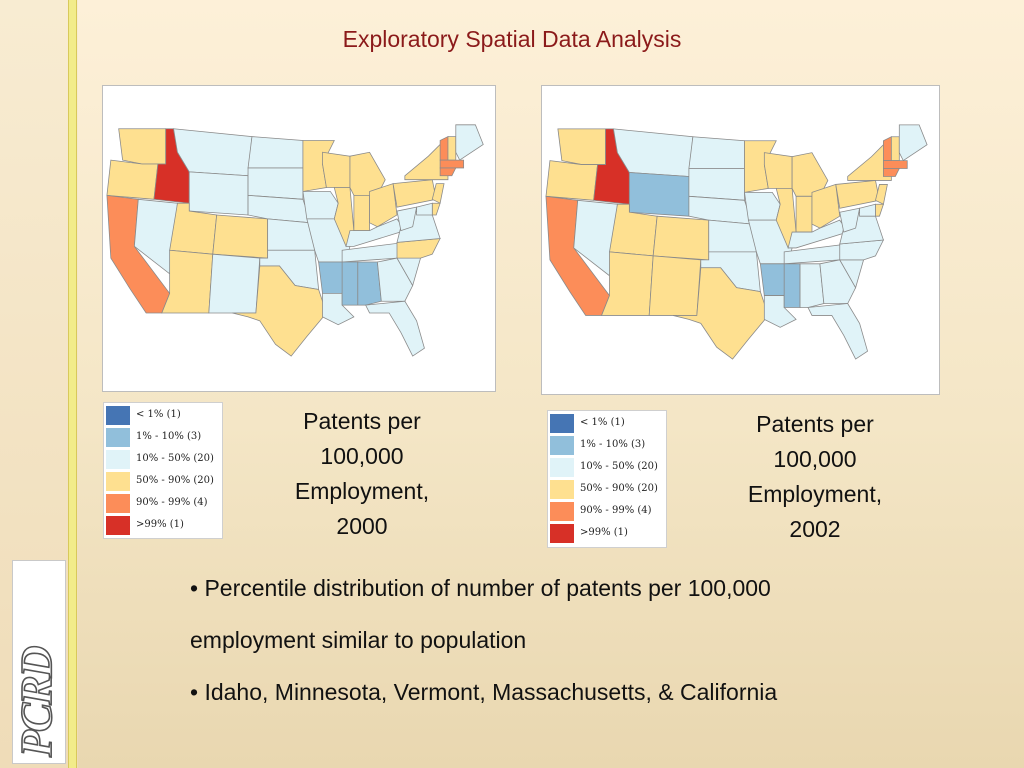  I want to click on slide-title: Exploratory Spatial Data Analysis, so click(512, 39).